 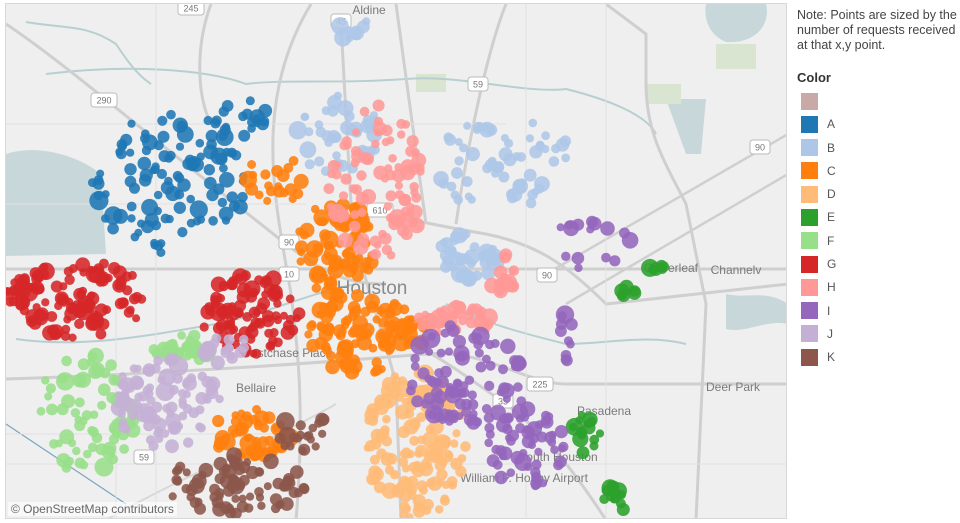 What do you see at coordinates (878, 334) in the screenshot?
I see `legend-item-j: J` at bounding box center [878, 334].